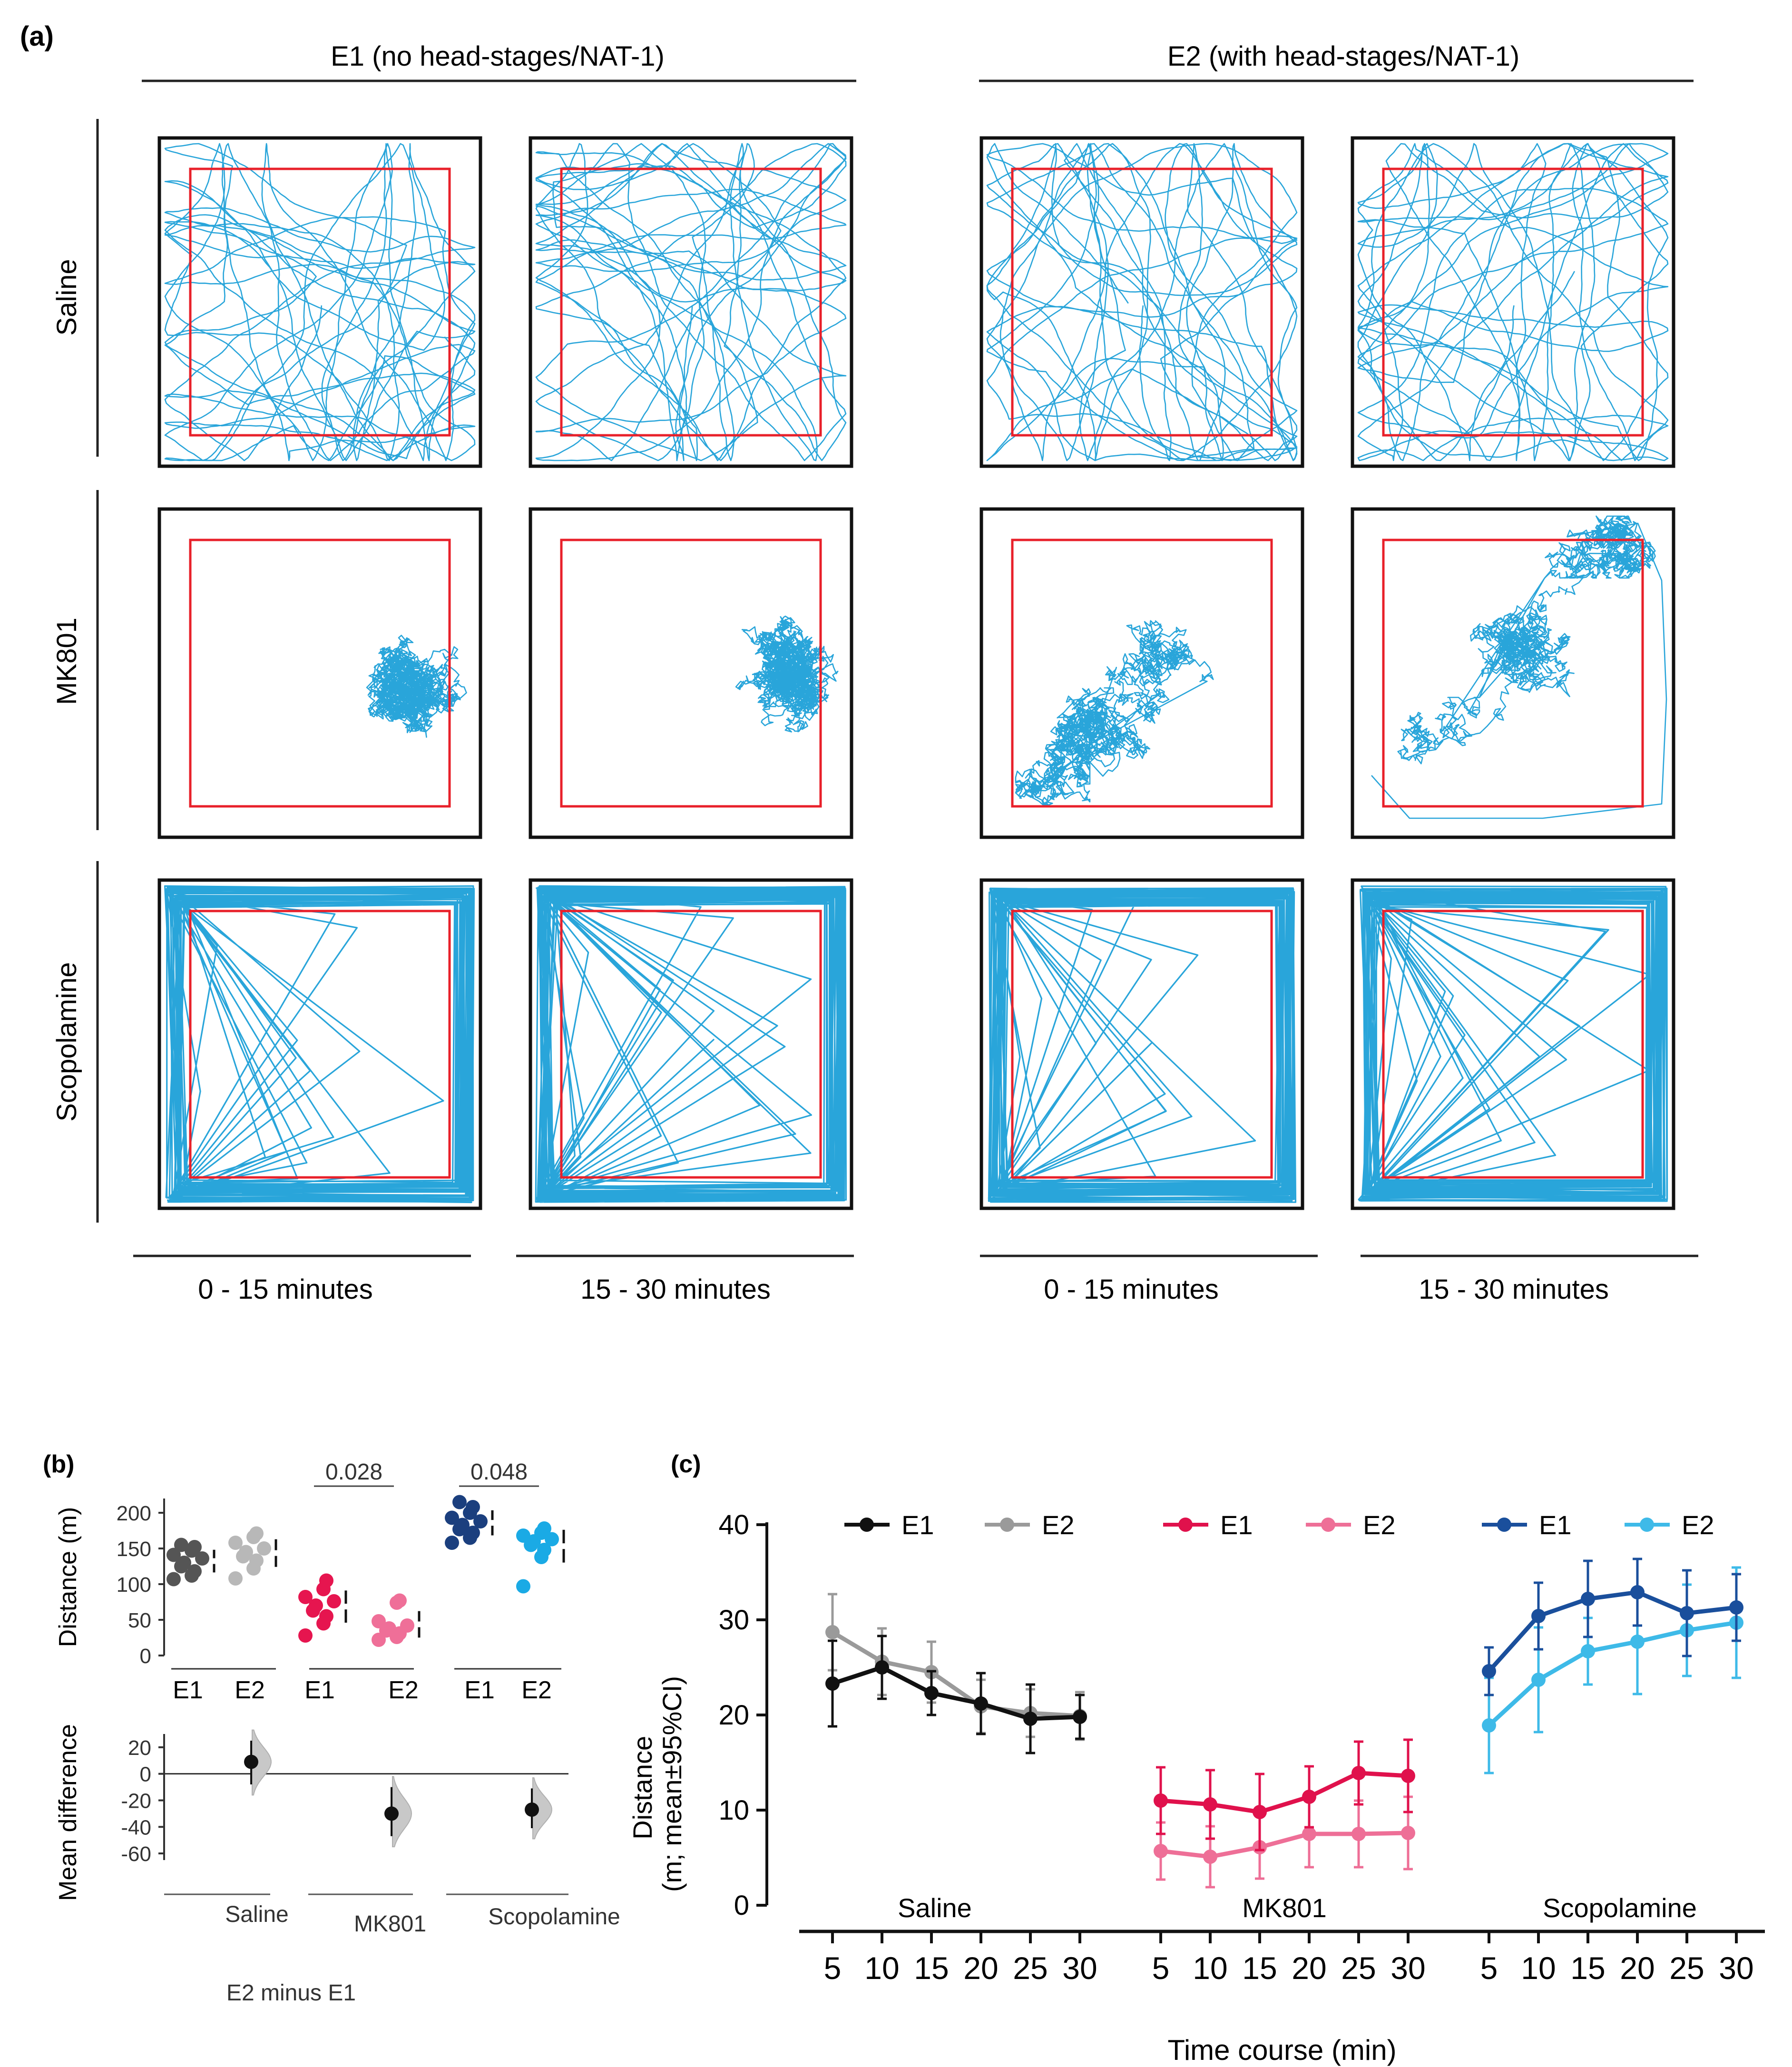 The width and height of the screenshot is (1792, 2067). I want to click on b-top-tick-label: 150, so click(134, 1550).